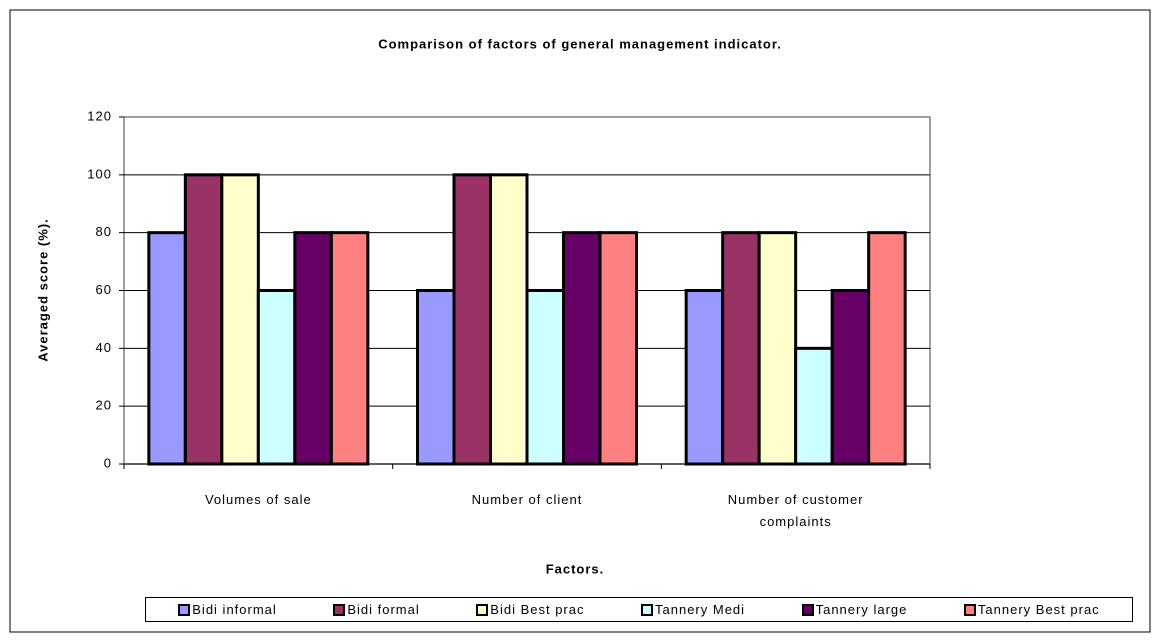 This screenshot has height=640, width=1161. I want to click on y-tick-label: 100, so click(99, 173).